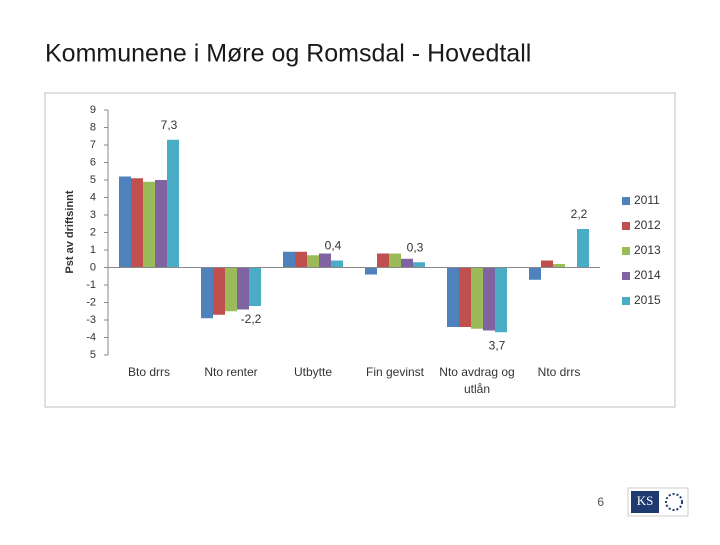 This screenshot has width=720, height=545. Describe the element at coordinates (647, 300) in the screenshot. I see `legend-label: 2015` at that location.